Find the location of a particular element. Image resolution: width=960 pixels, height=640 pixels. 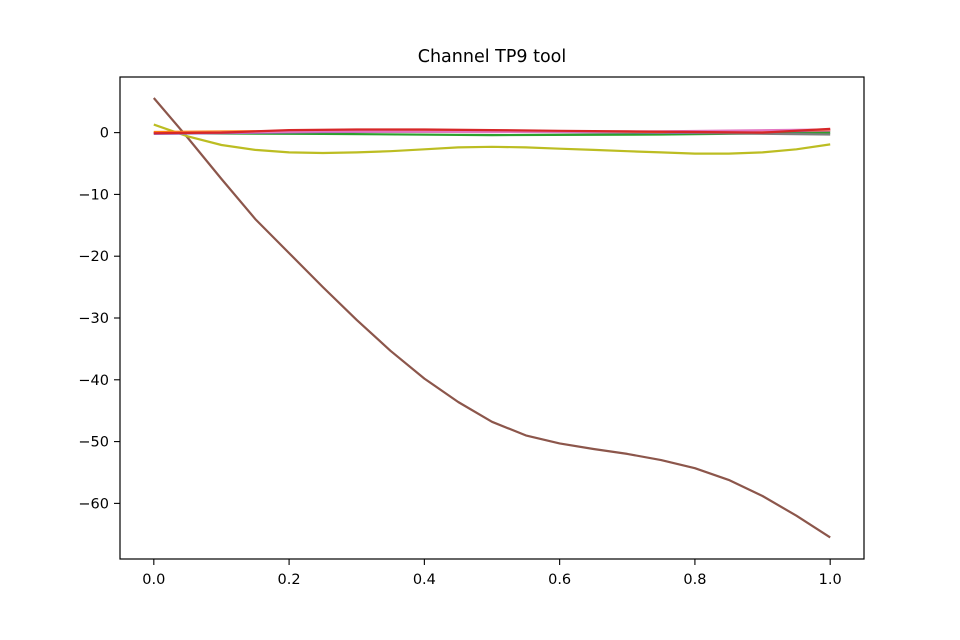

y-tick-label: −60 is located at coordinates (93, 504).